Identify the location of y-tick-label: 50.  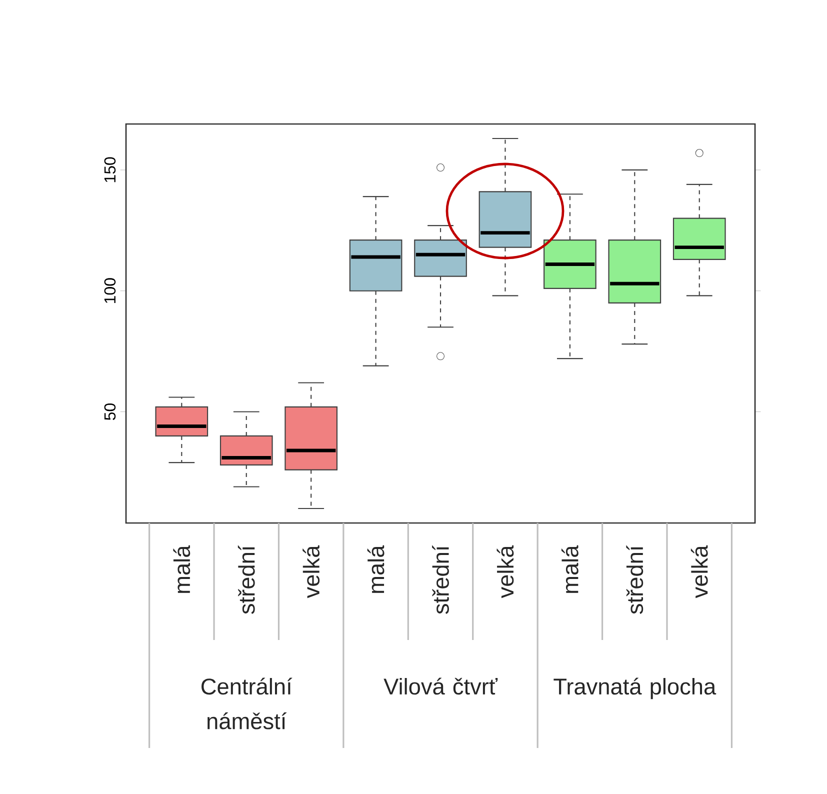
(110, 411).